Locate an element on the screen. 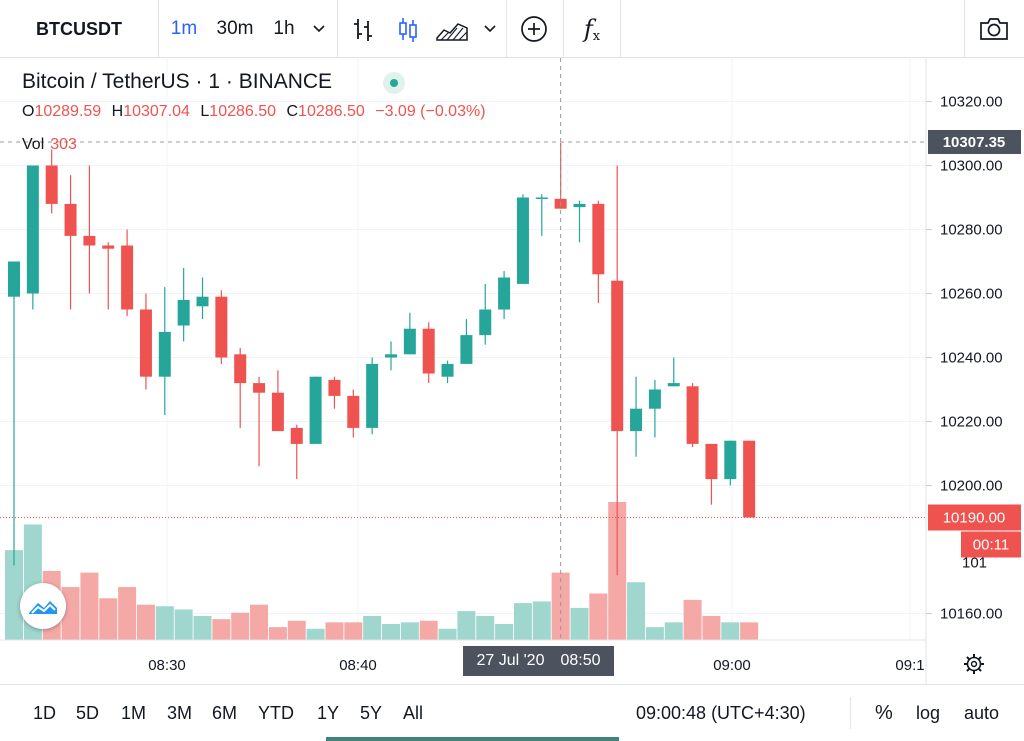  time-tick-label: 08:30 is located at coordinates (167, 665).